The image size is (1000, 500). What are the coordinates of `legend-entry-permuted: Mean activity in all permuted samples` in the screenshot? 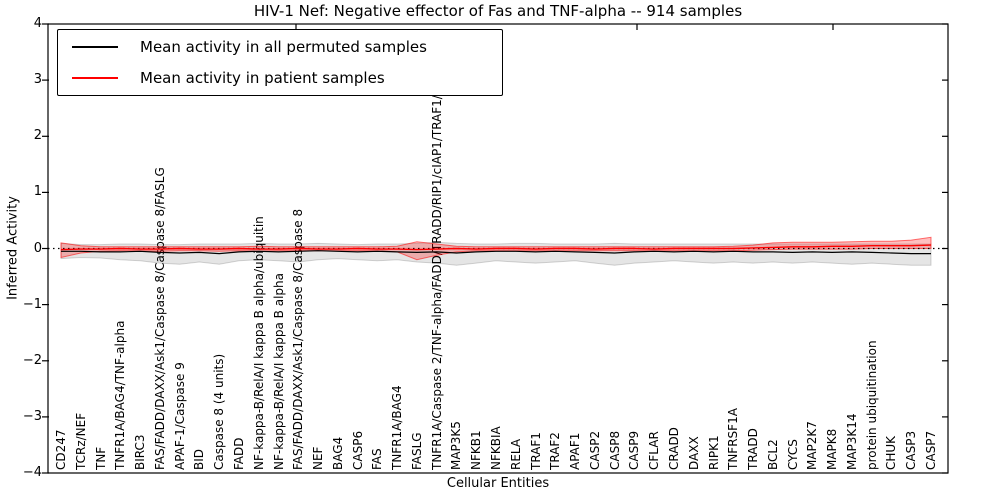 It's located at (280, 47).